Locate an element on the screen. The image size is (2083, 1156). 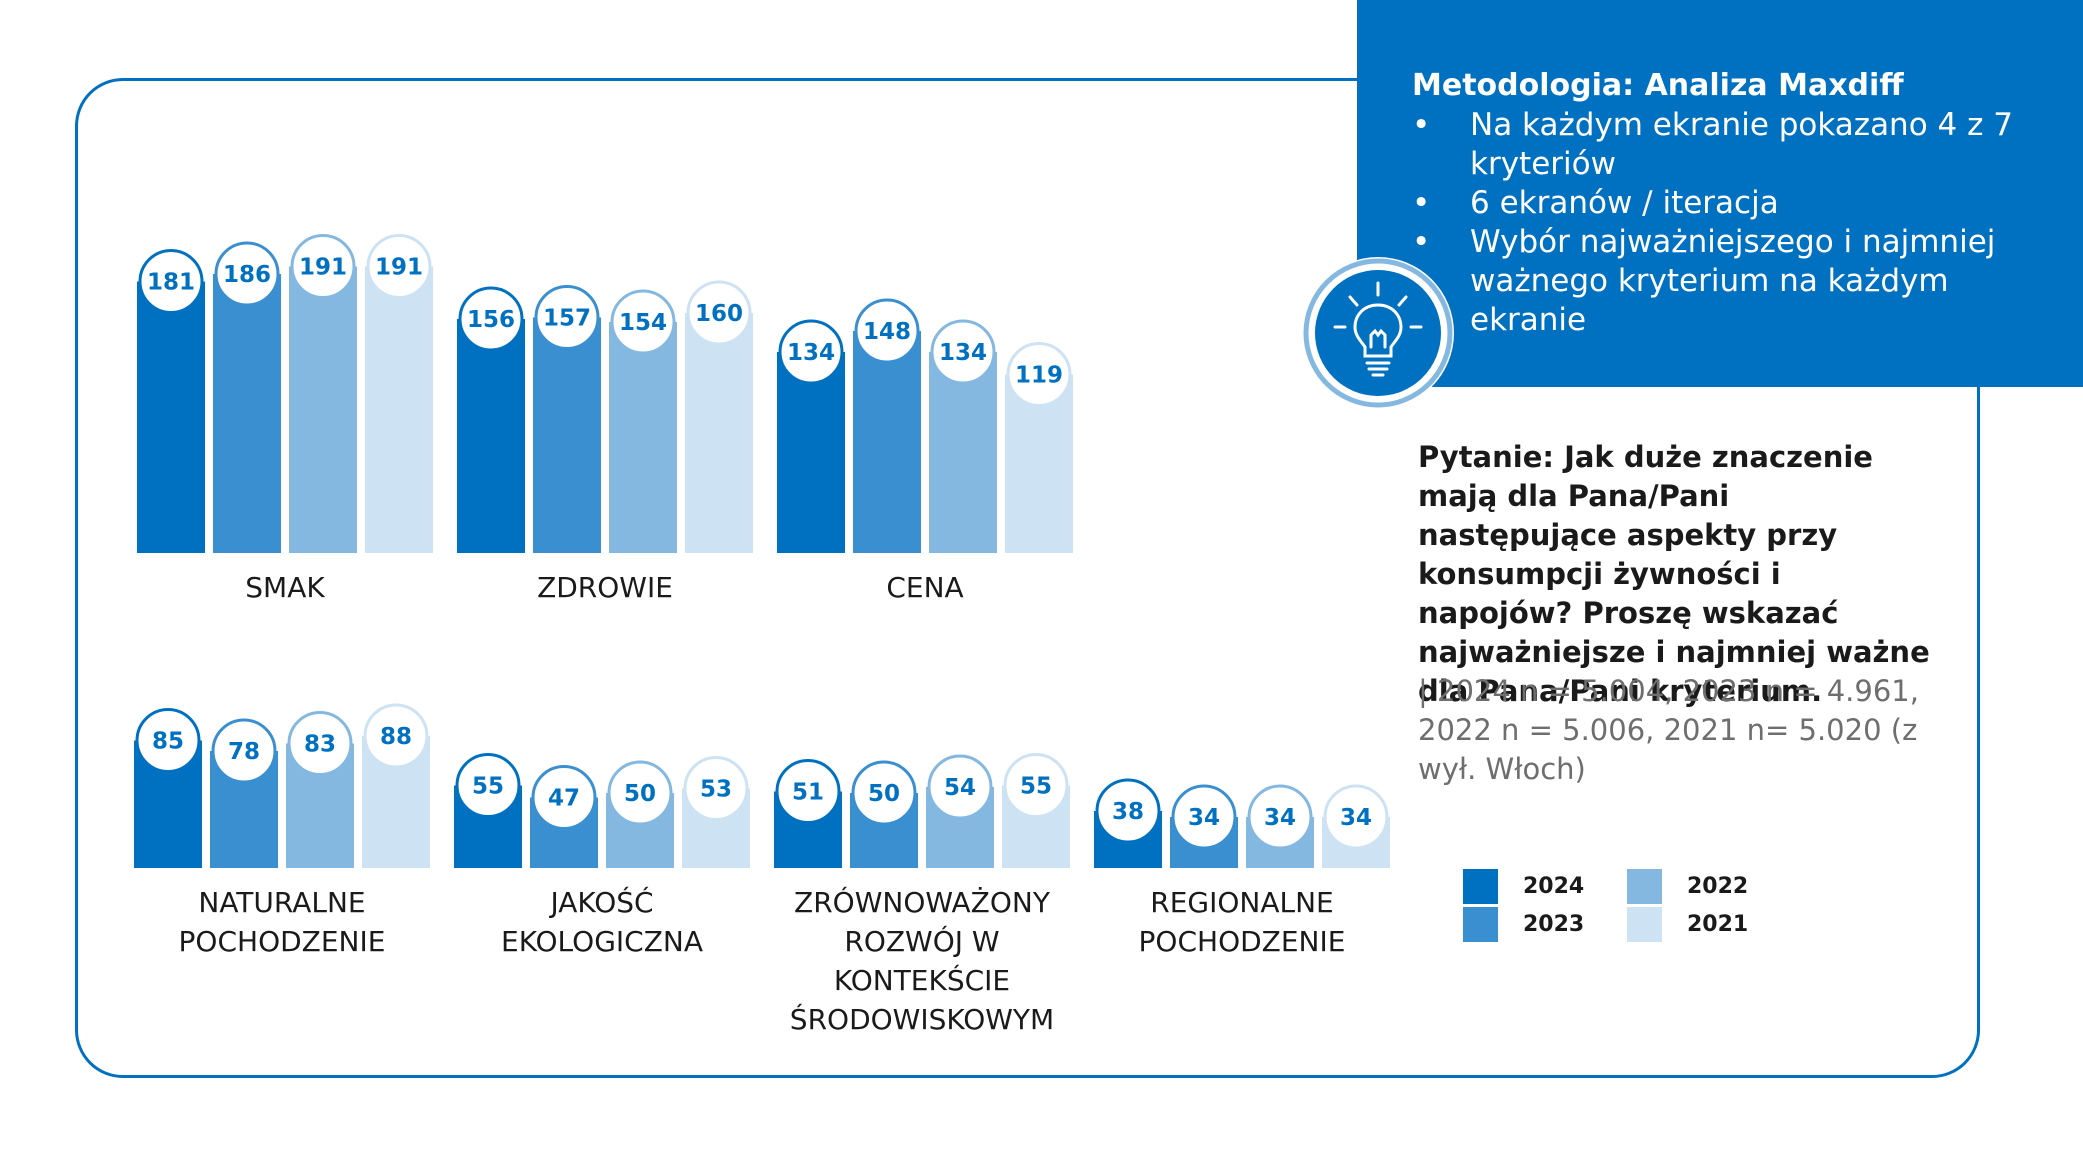
category-label: ŚRODOWISKOWYM is located at coordinates (922, 1019).